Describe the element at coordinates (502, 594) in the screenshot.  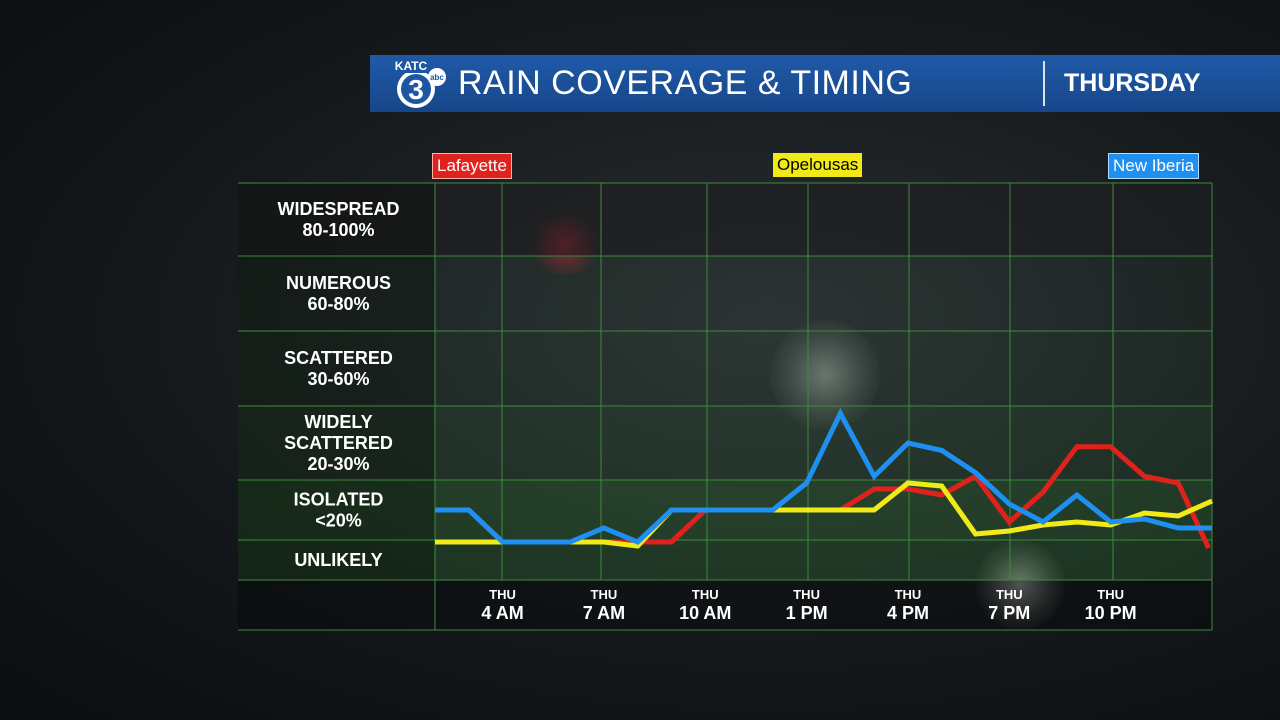
I see `x-tick-day-1: THU` at that location.